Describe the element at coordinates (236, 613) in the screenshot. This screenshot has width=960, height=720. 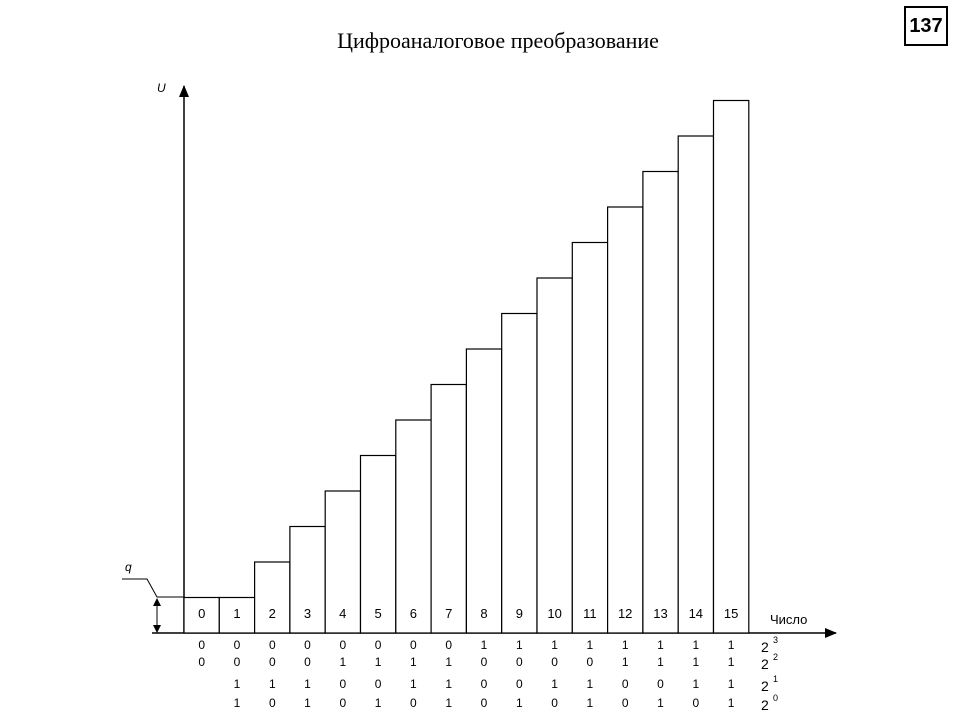
I see `bar-number-label: 1` at that location.